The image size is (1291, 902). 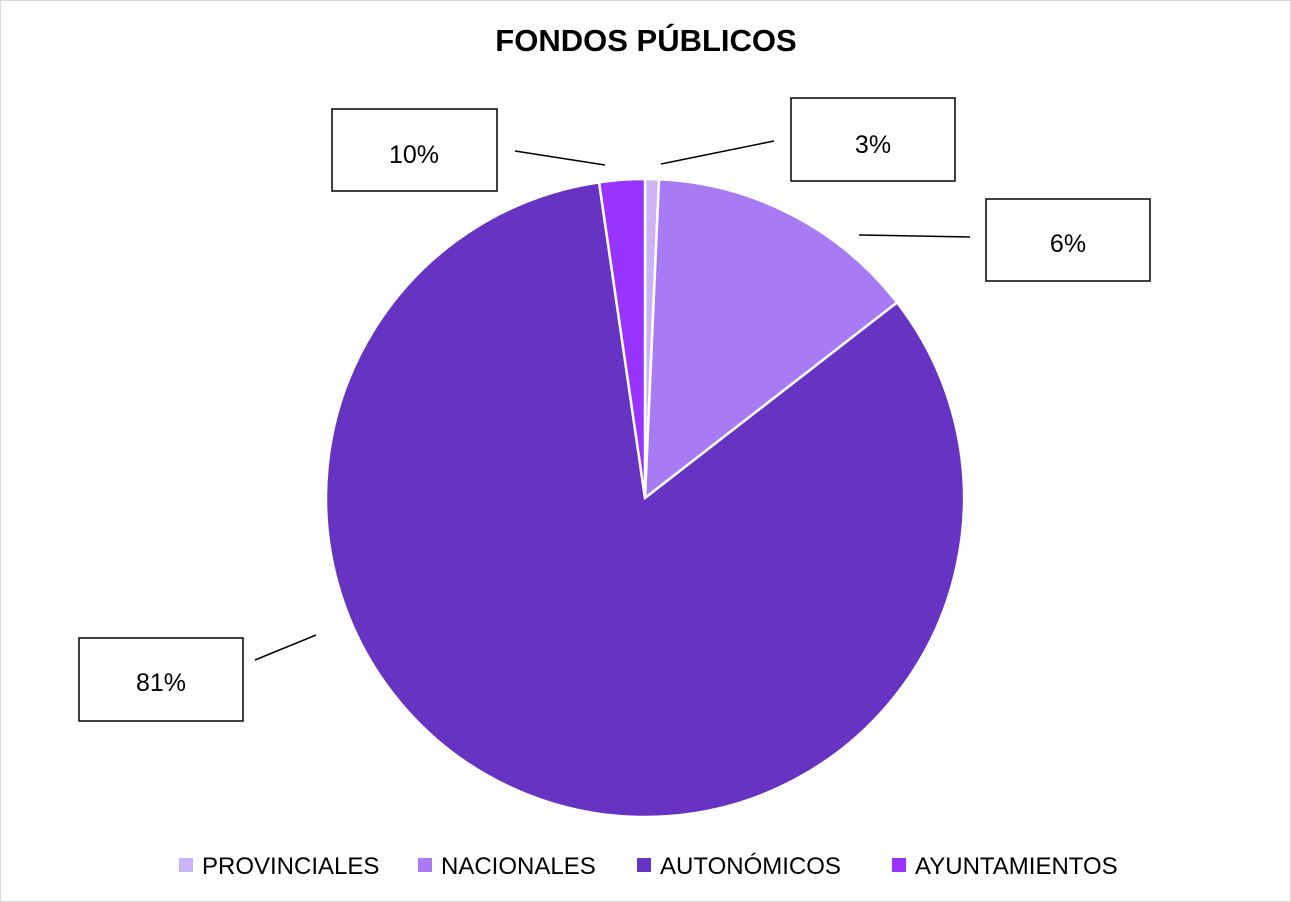 What do you see at coordinates (899, 865) in the screenshot?
I see `legend-swatch-ayuntamientos` at bounding box center [899, 865].